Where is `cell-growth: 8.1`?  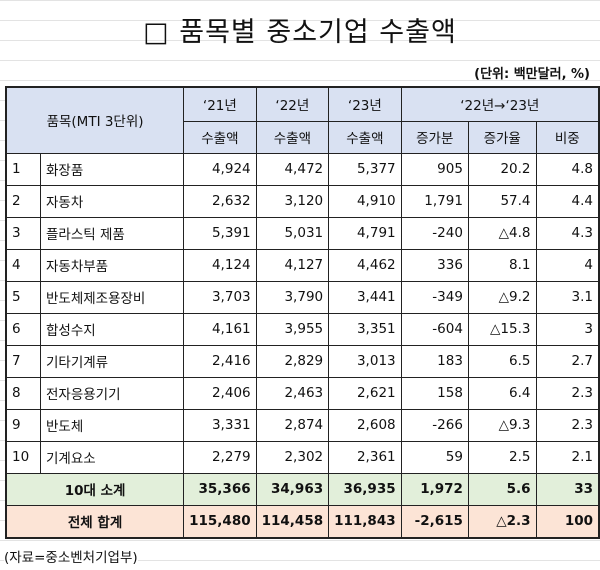
cell-growth: 8.1 is located at coordinates (502, 265).